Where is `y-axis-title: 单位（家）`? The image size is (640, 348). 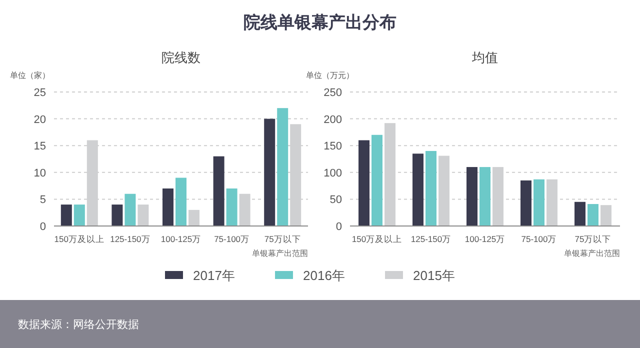
y-axis-title: 单位（家） is located at coordinates (30, 75).